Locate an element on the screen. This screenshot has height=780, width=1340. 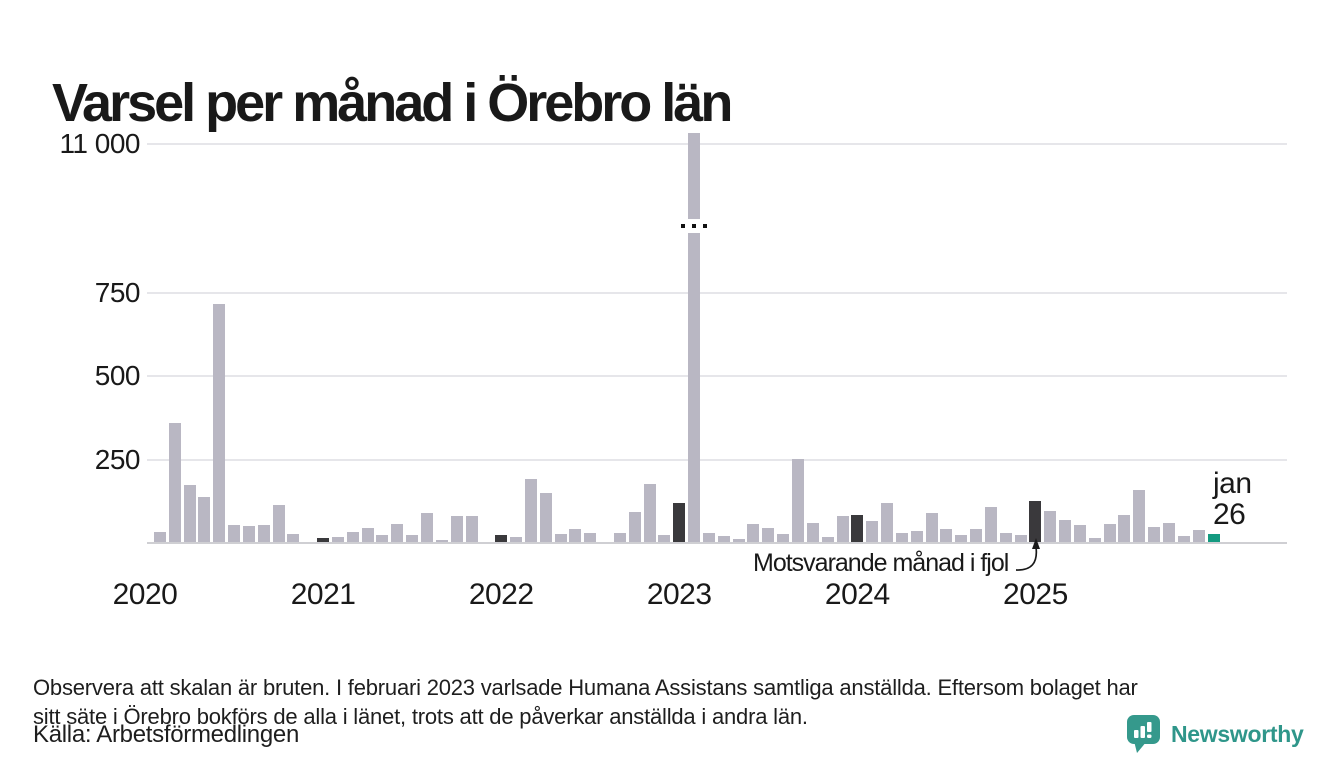
y-axis-tick-label: 11 000 is located at coordinates (99, 143).